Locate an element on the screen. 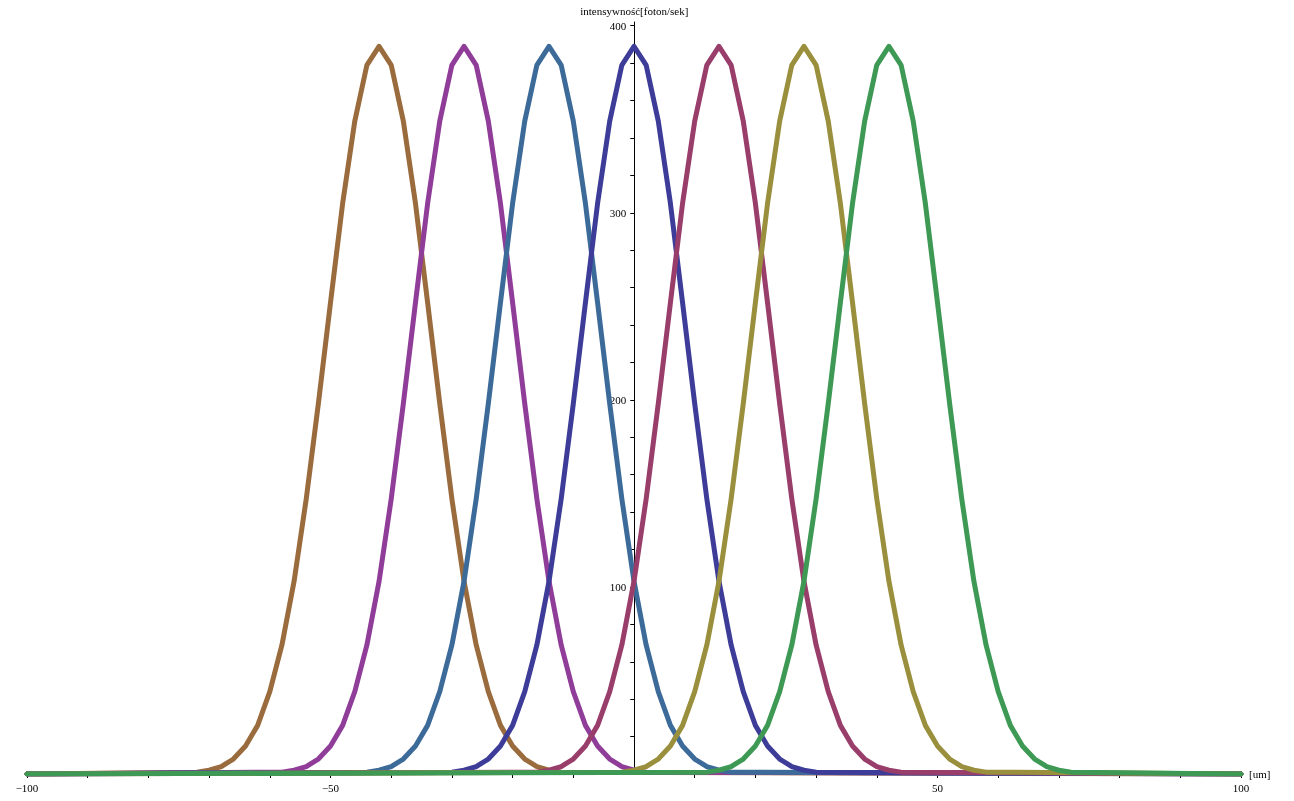  x-tick-label: 100 is located at coordinates (1241, 787).